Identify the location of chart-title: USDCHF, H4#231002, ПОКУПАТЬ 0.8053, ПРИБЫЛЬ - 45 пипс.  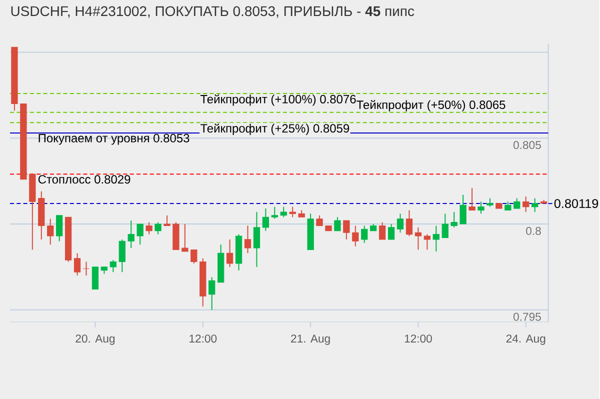
(212, 12).